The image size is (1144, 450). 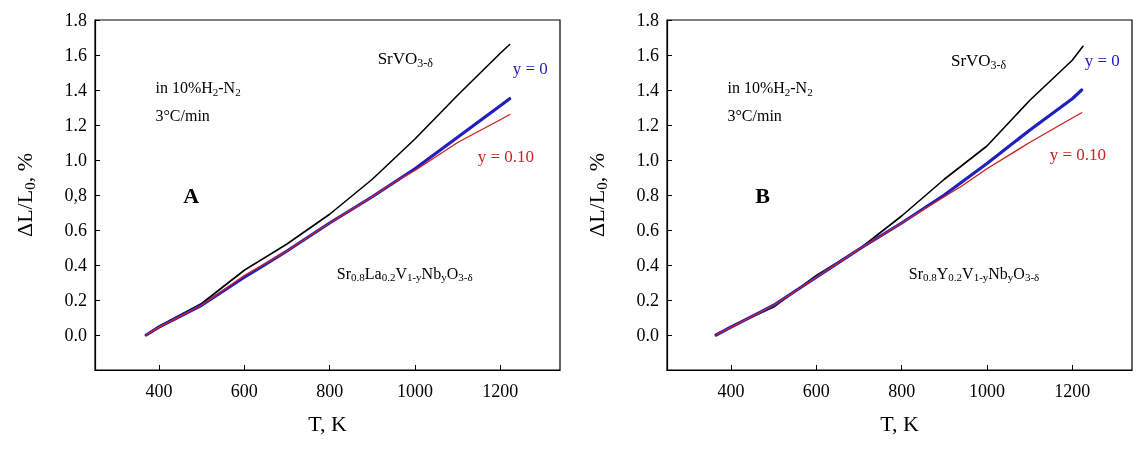 What do you see at coordinates (191, 195) in the screenshot?
I see `annotation: A` at bounding box center [191, 195].